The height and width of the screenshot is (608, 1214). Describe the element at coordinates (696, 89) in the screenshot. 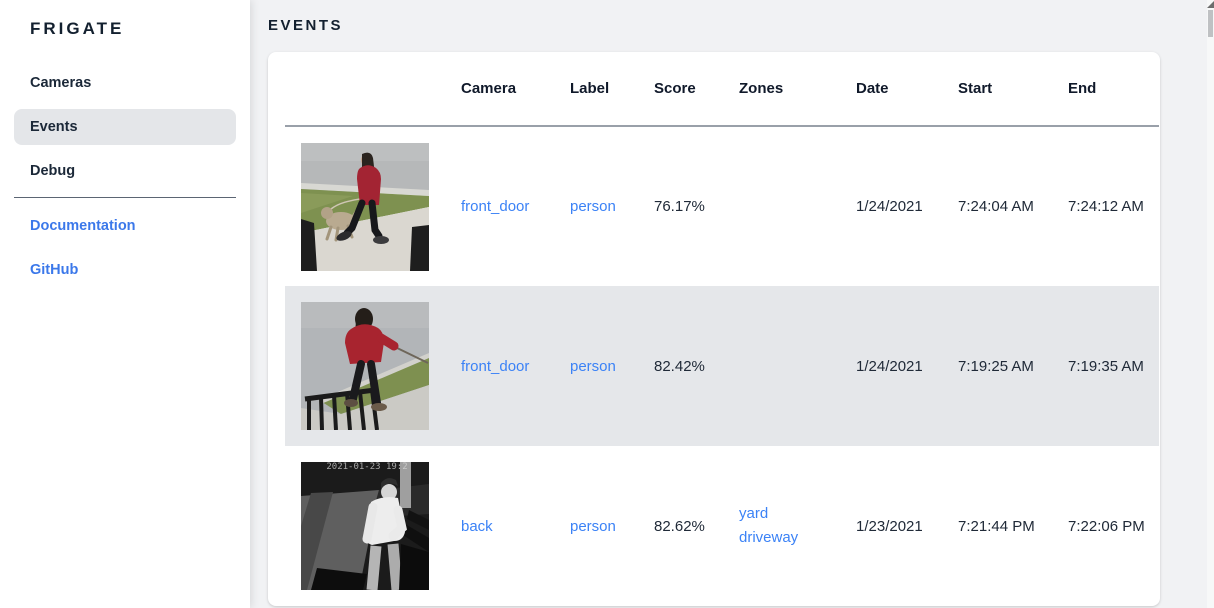

I see `column-header-score: Score` at that location.